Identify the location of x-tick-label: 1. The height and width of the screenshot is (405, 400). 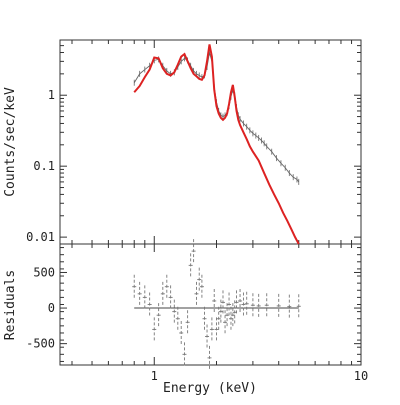
(154, 376).